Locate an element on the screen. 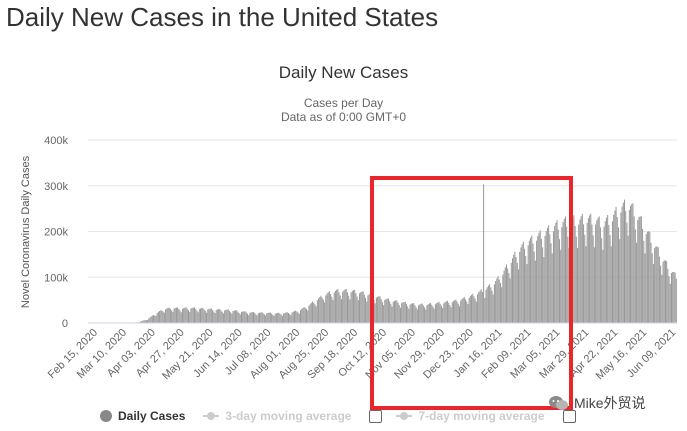  checkbox-7-day-average is located at coordinates (569, 416).